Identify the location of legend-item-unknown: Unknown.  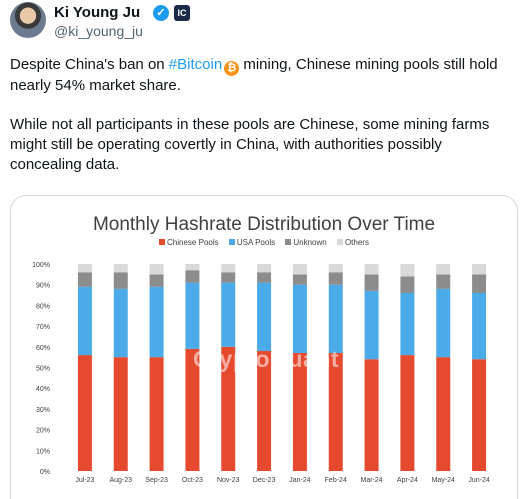
(306, 242).